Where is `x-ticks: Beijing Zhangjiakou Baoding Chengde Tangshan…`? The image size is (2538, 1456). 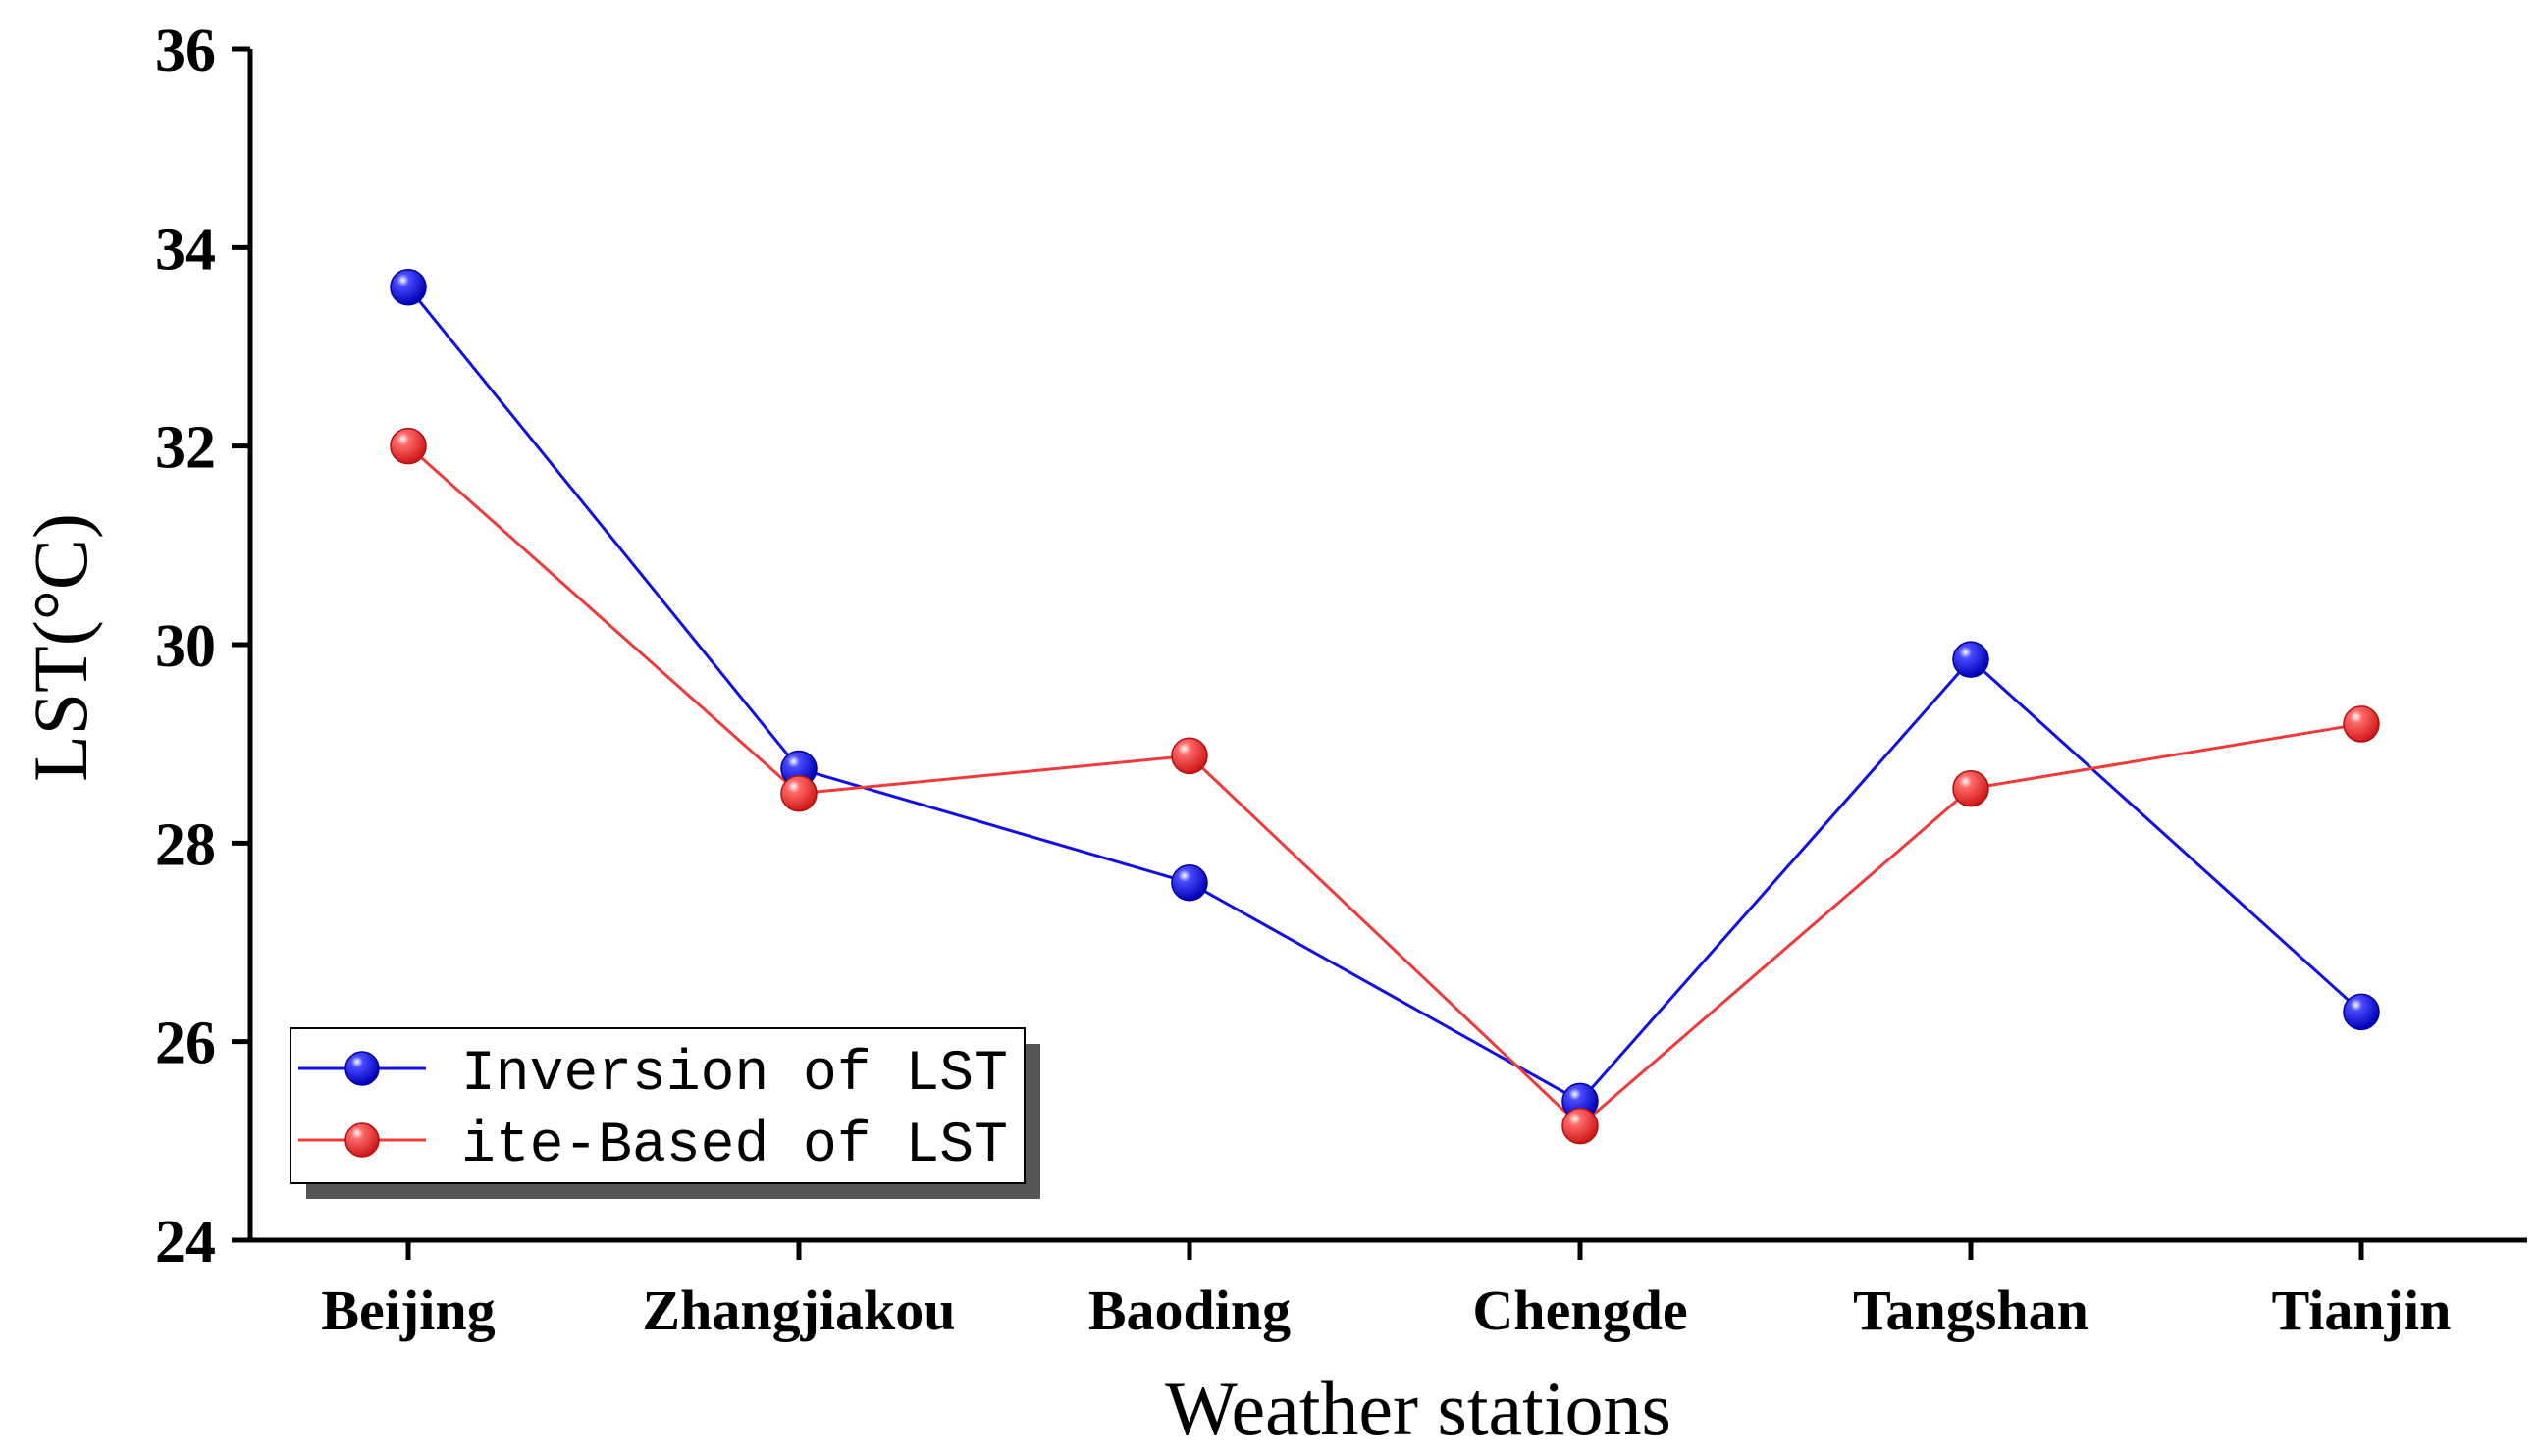
x-ticks: Beijing Zhangjiakou Baoding Chengde Tangshan… is located at coordinates (1386, 1291).